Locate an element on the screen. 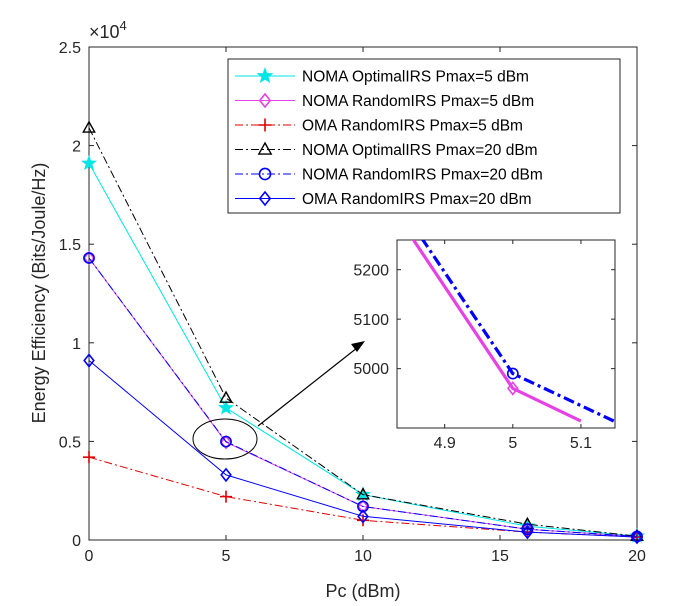 The width and height of the screenshot is (698, 606). legend-label-4: NOMA OptimalIRS Pmax=20 dBm is located at coordinates (420, 150).